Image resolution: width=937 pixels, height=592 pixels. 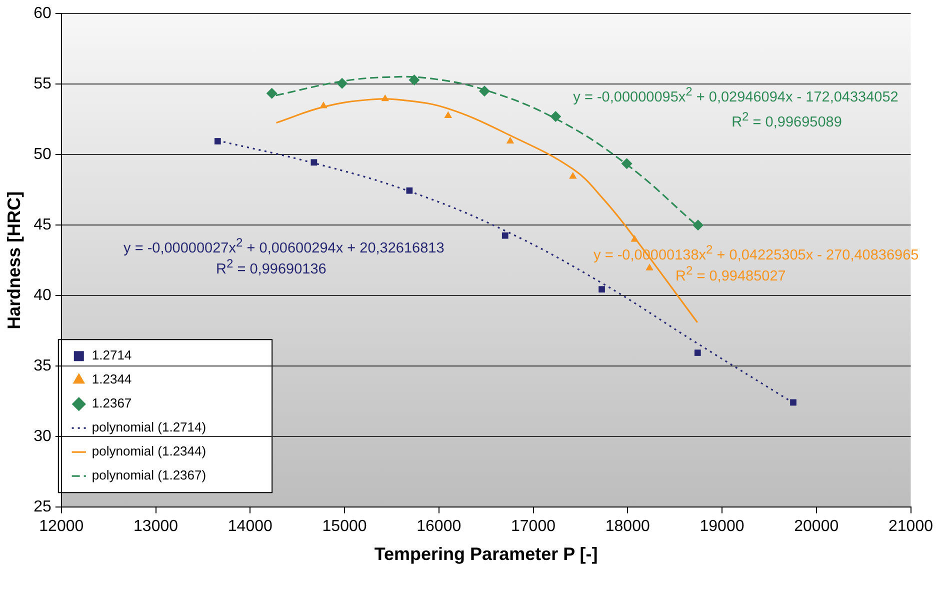 What do you see at coordinates (43, 295) in the screenshot?
I see `y-tick-label: 40` at bounding box center [43, 295].